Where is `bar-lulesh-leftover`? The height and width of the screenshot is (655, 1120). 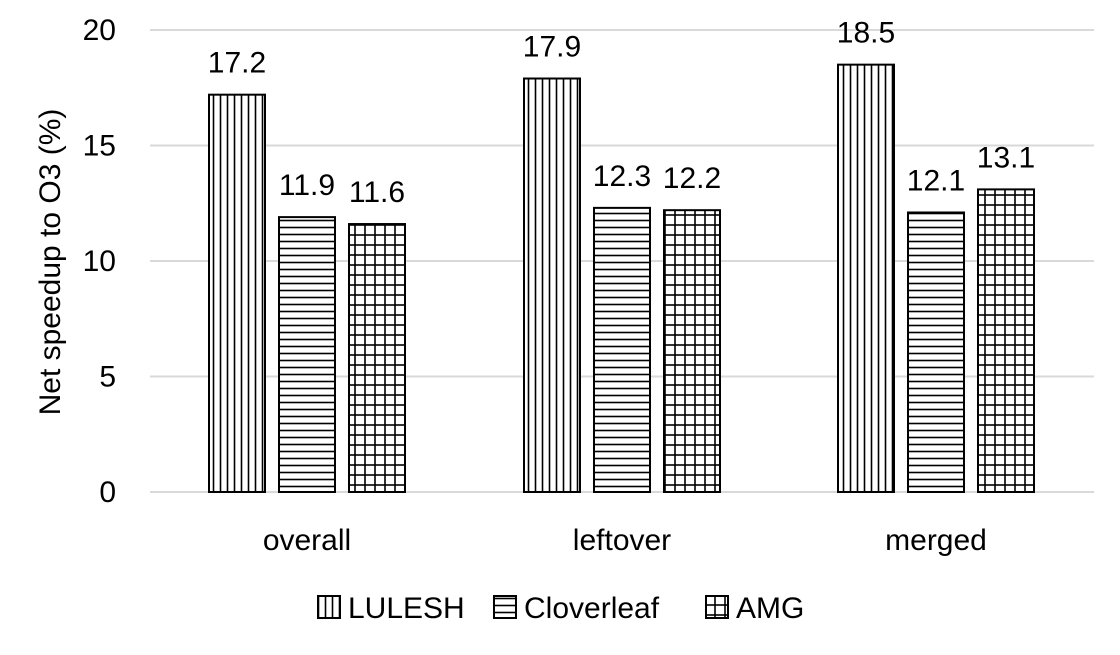
bar-lulesh-leftover is located at coordinates (552, 285).